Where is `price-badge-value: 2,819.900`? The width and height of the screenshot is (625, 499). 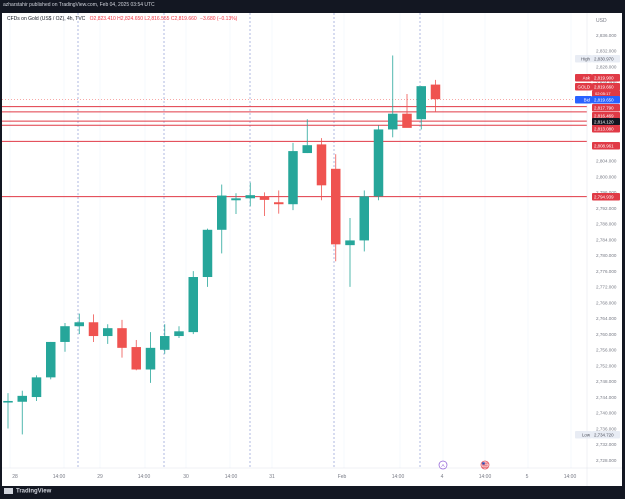
price-badge-value: 2,819.900 is located at coordinates (604, 78).